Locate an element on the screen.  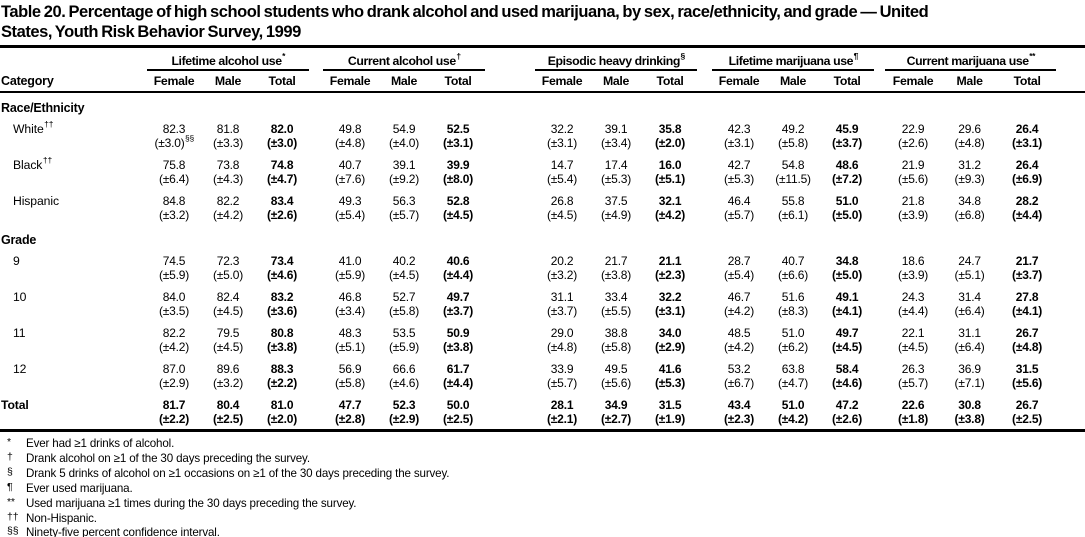
value-cell: 82.4 is located at coordinates (228, 297).